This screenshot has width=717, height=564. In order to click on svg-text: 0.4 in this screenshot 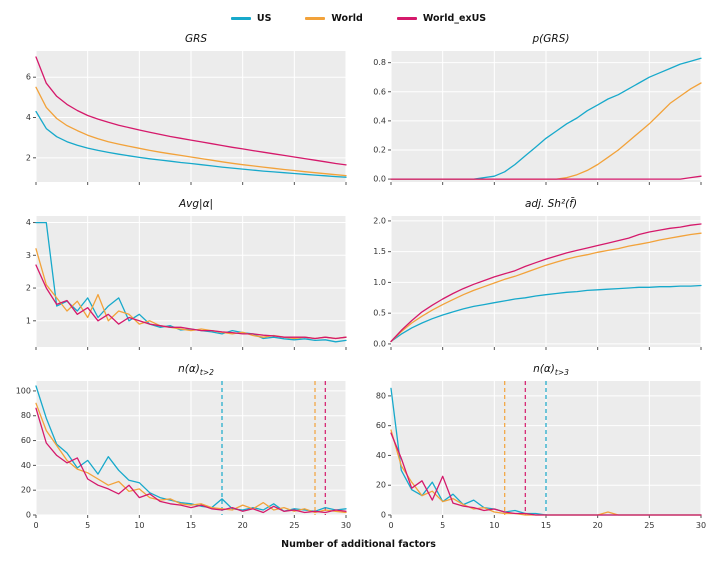, I will do `click(379, 120)`.